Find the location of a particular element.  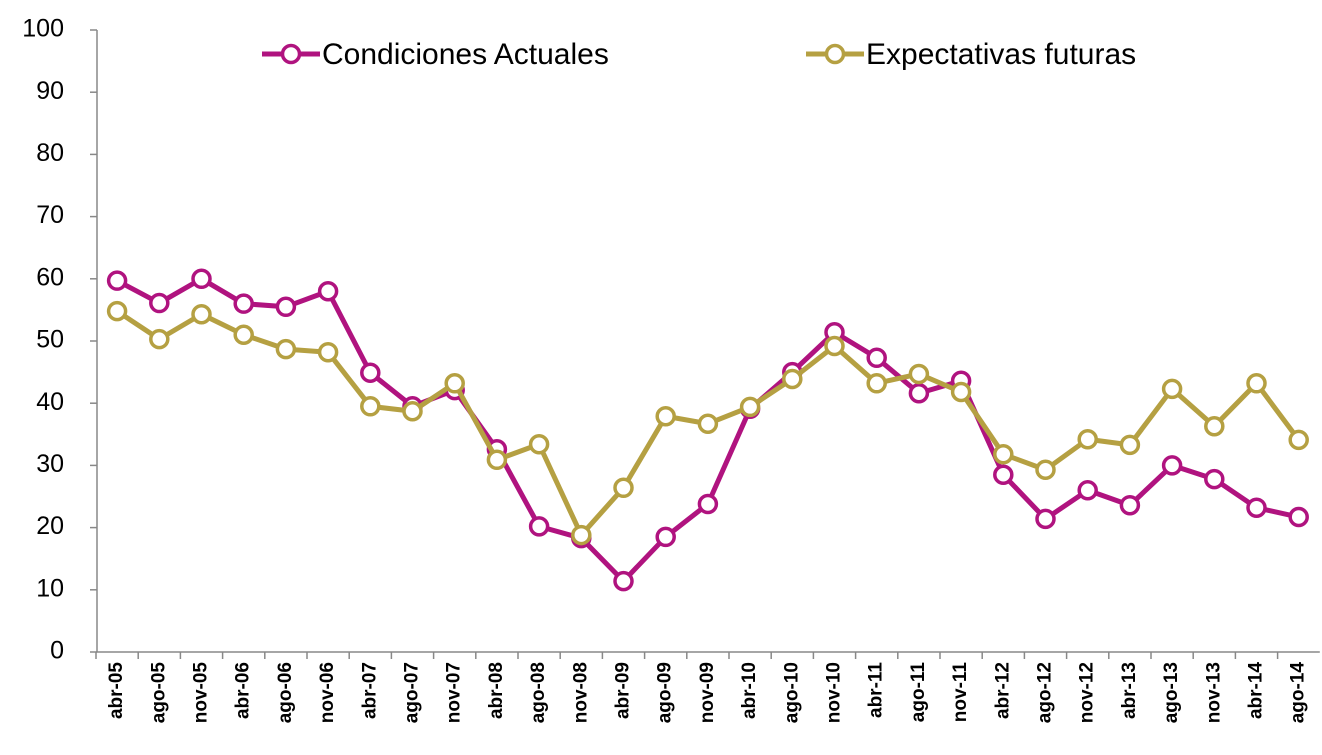

x-tick-label: nov-11 is located at coordinates (960, 692).